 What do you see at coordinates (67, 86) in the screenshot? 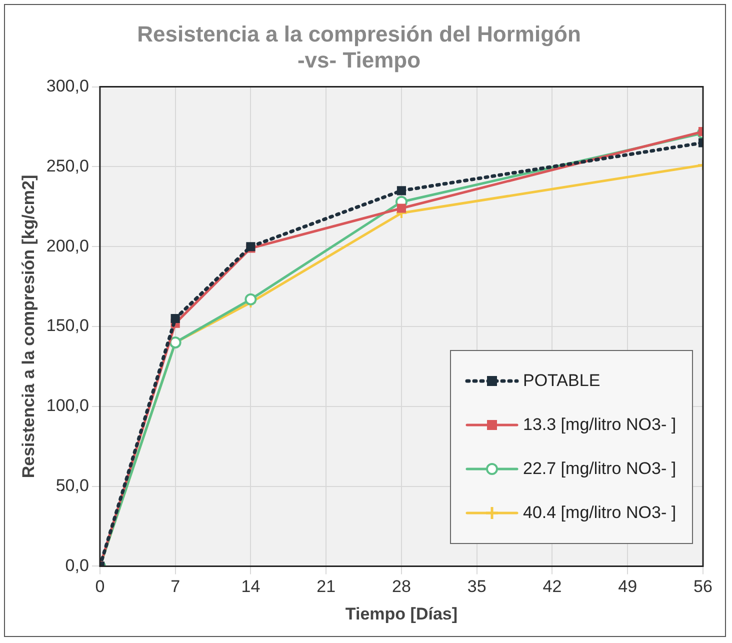
I see `y-tick-label: 300,0` at bounding box center [67, 86].